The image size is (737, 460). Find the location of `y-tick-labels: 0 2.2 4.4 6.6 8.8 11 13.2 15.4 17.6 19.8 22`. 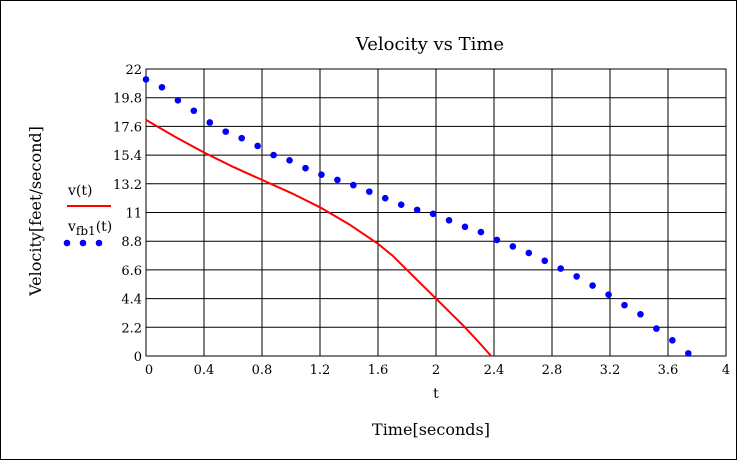

y-tick-labels: 0 2.2 4.4 6.6 8.8 11 13.2 15.4 17.6 19.8 22 is located at coordinates (127, 214).